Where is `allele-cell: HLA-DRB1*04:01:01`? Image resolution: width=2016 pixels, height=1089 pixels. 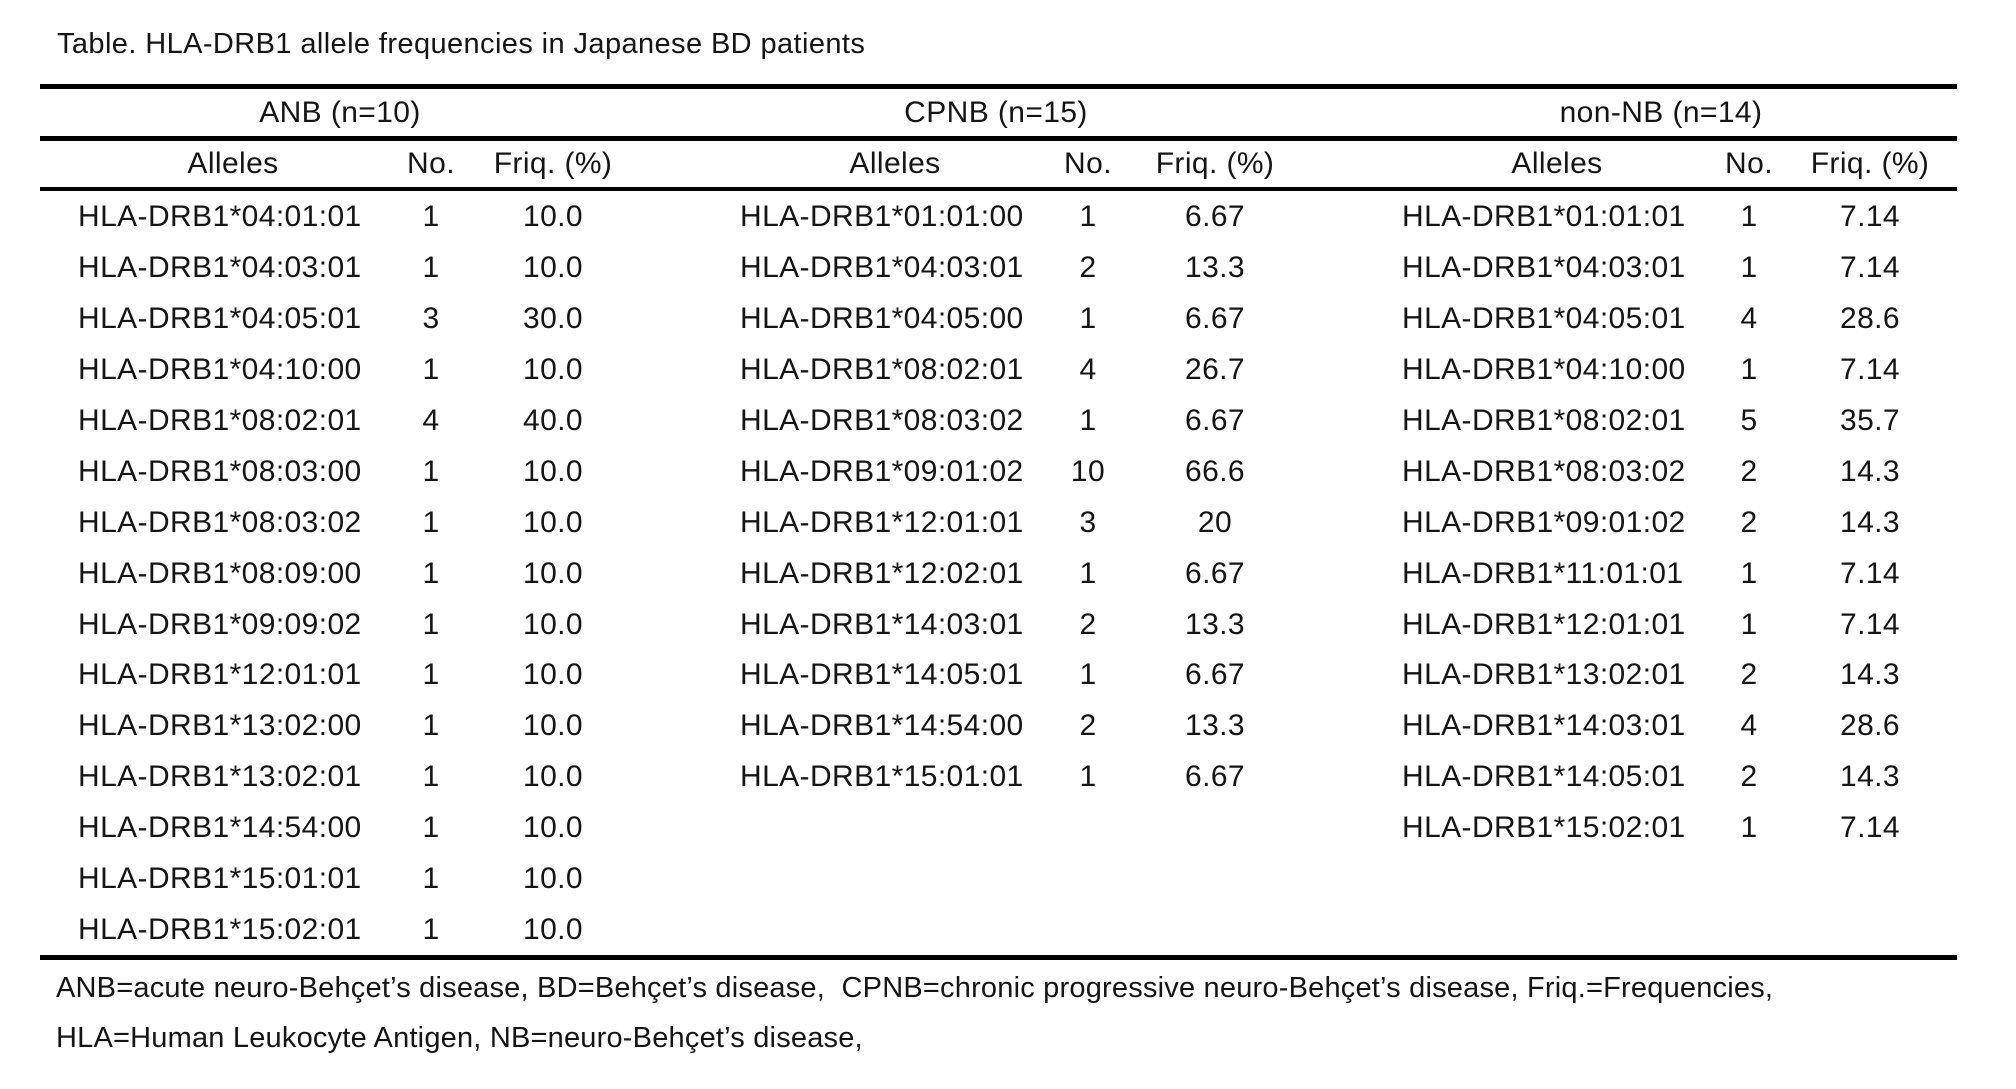
allele-cell: HLA-DRB1*04:01:01 is located at coordinates (220, 217).